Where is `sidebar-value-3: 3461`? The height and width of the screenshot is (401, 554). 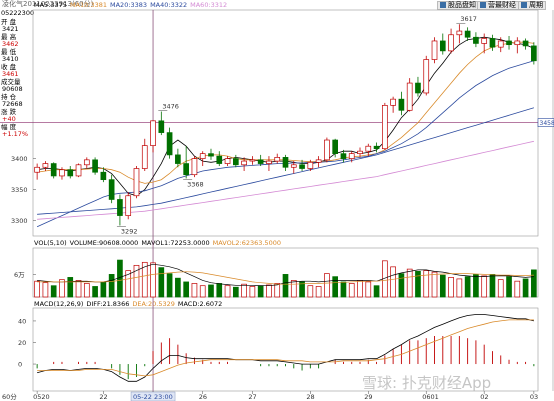 sidebar-value-3: 3461 is located at coordinates (10, 74).